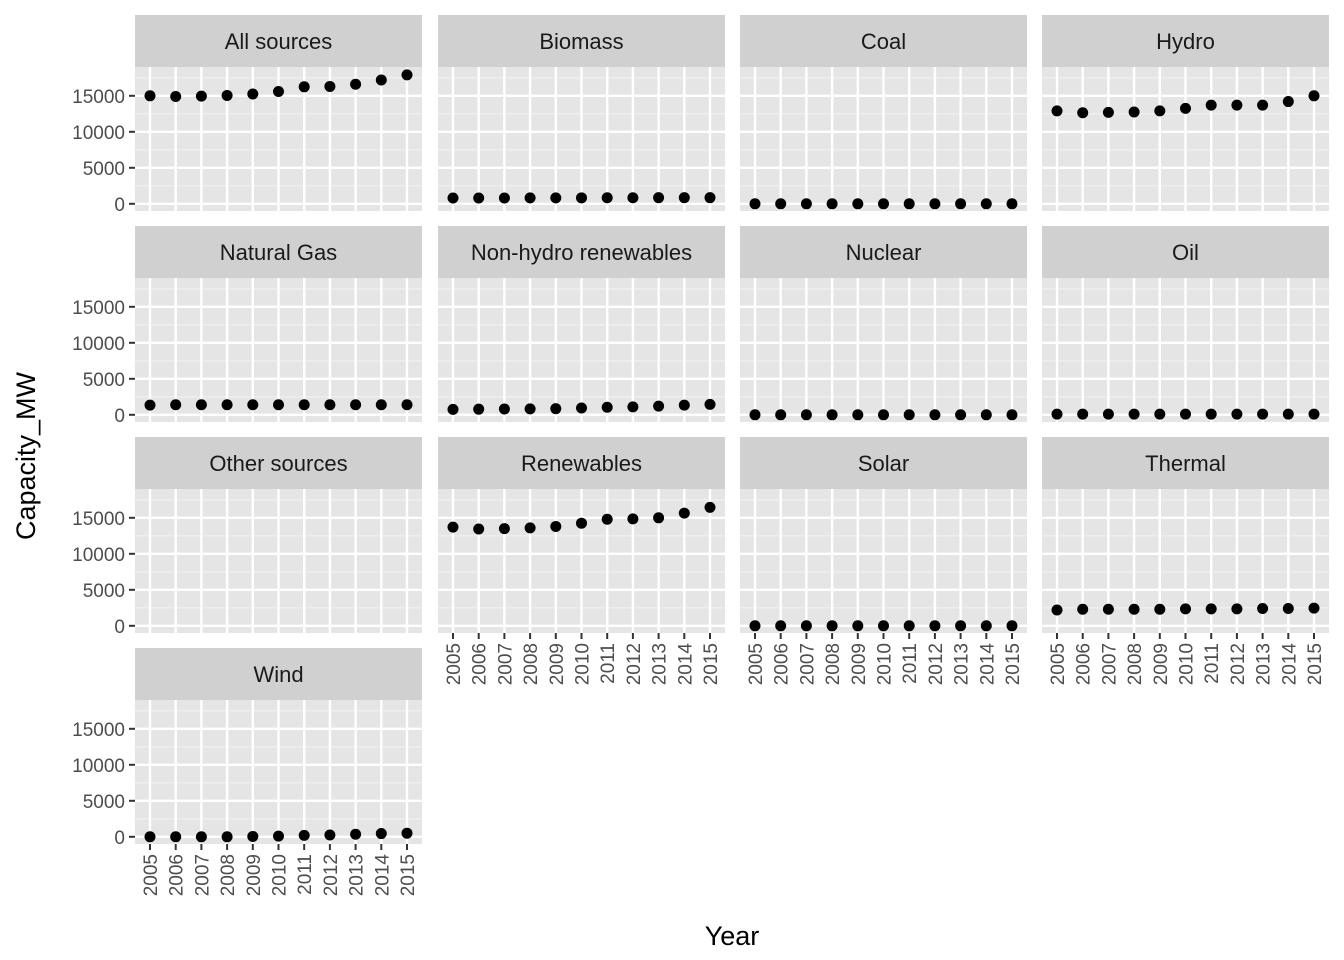 Image resolution: width=1344 pixels, height=960 pixels. What do you see at coordinates (247, 115) in the screenshot?
I see `facet-panel: All sources 0 5000 10000 15000` at bounding box center [247, 115].